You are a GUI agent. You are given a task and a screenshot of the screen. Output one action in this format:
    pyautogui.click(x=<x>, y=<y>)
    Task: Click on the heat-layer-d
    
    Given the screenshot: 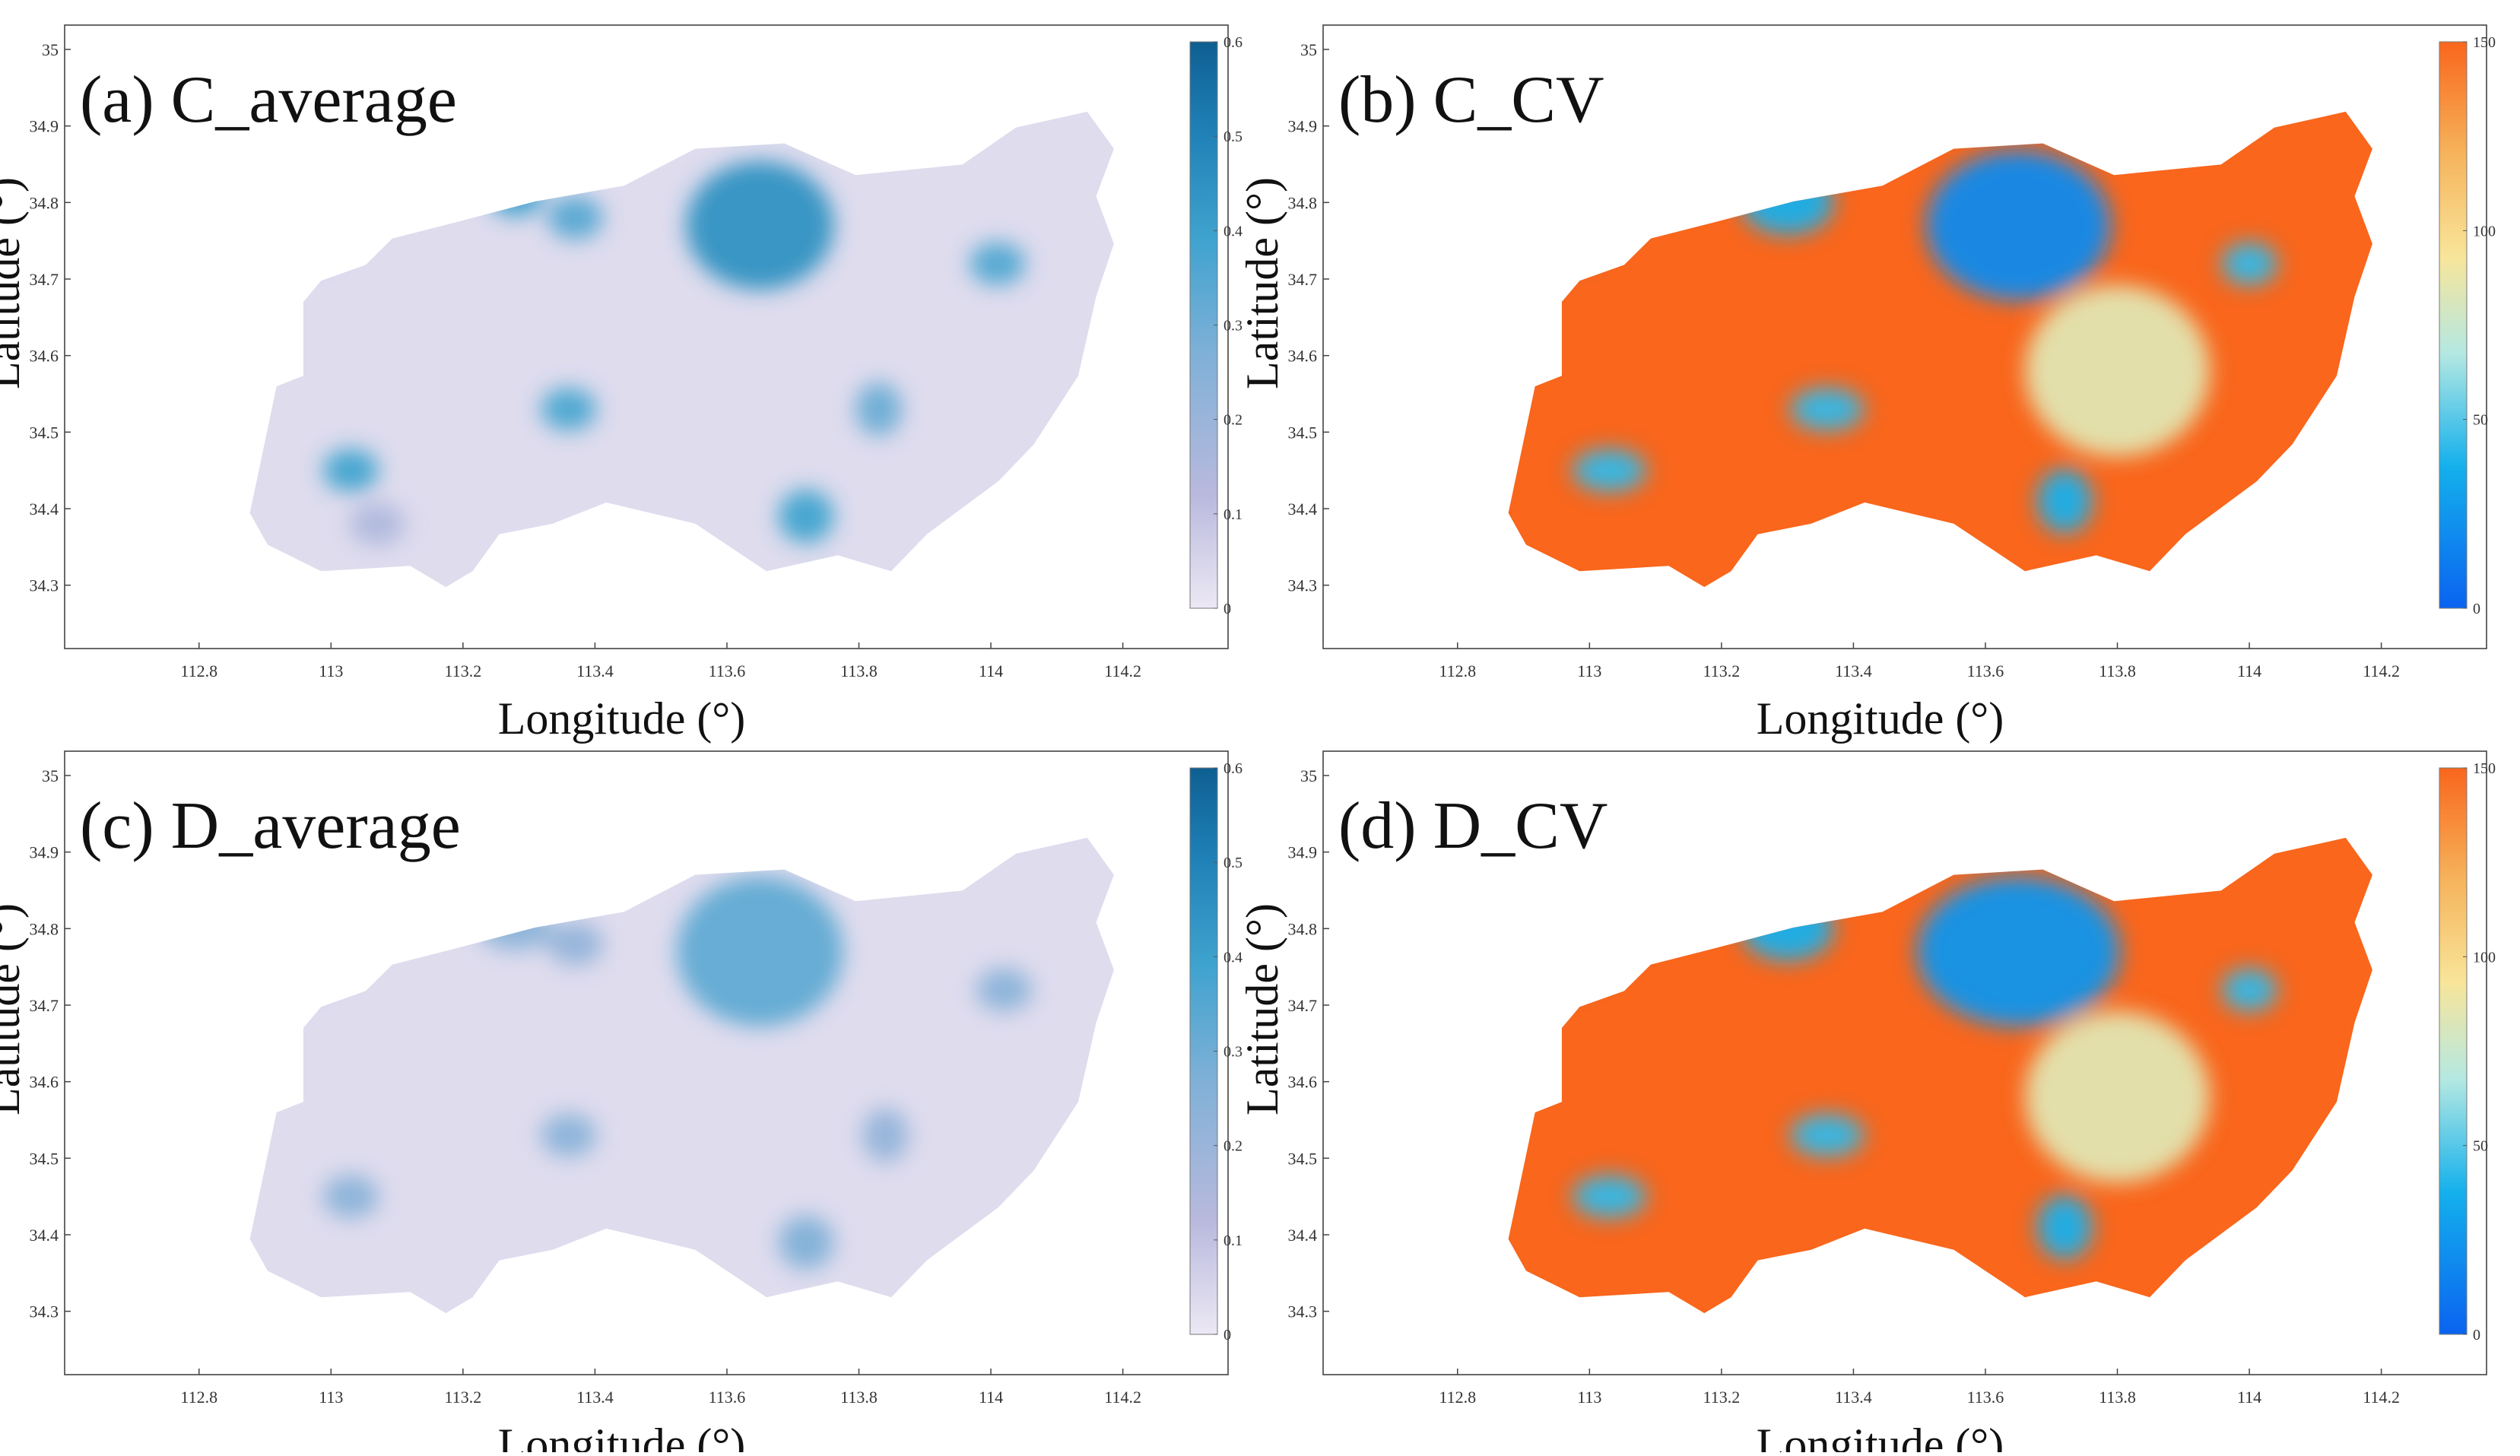 What is the action you would take?
    pyautogui.click(x=1940, y=1075)
    